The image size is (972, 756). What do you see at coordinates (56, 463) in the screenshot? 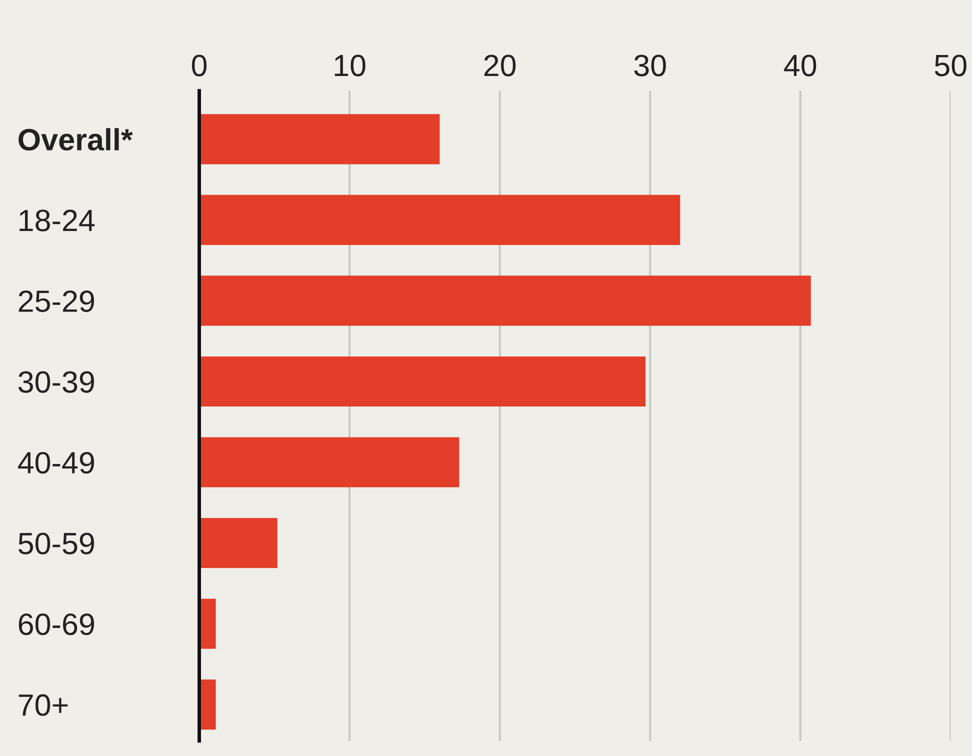
I see `y-tick-label: 40-49` at bounding box center [56, 463].